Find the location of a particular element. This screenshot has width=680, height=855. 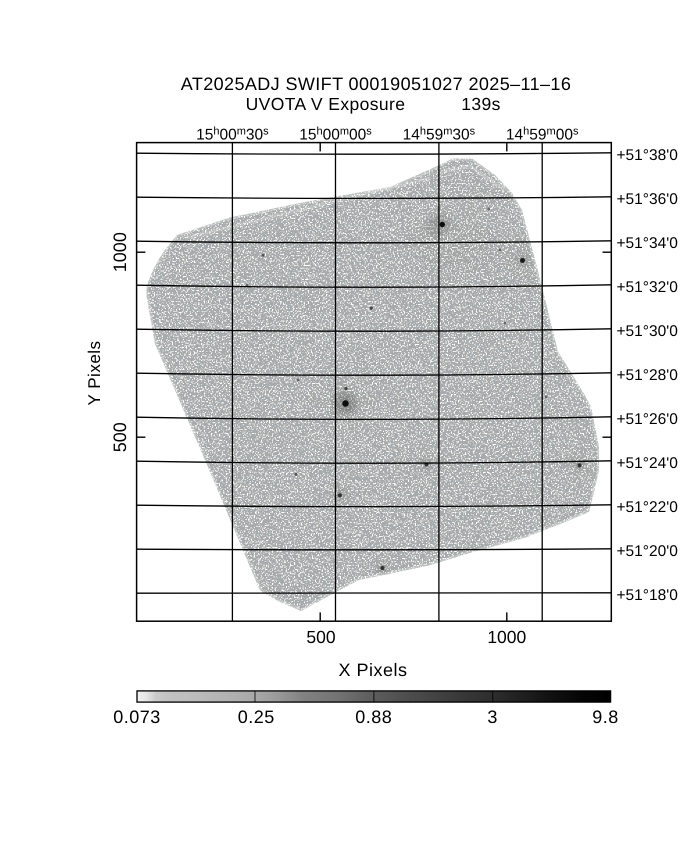

svg-text: +51°32'0 is located at coordinates (648, 287).